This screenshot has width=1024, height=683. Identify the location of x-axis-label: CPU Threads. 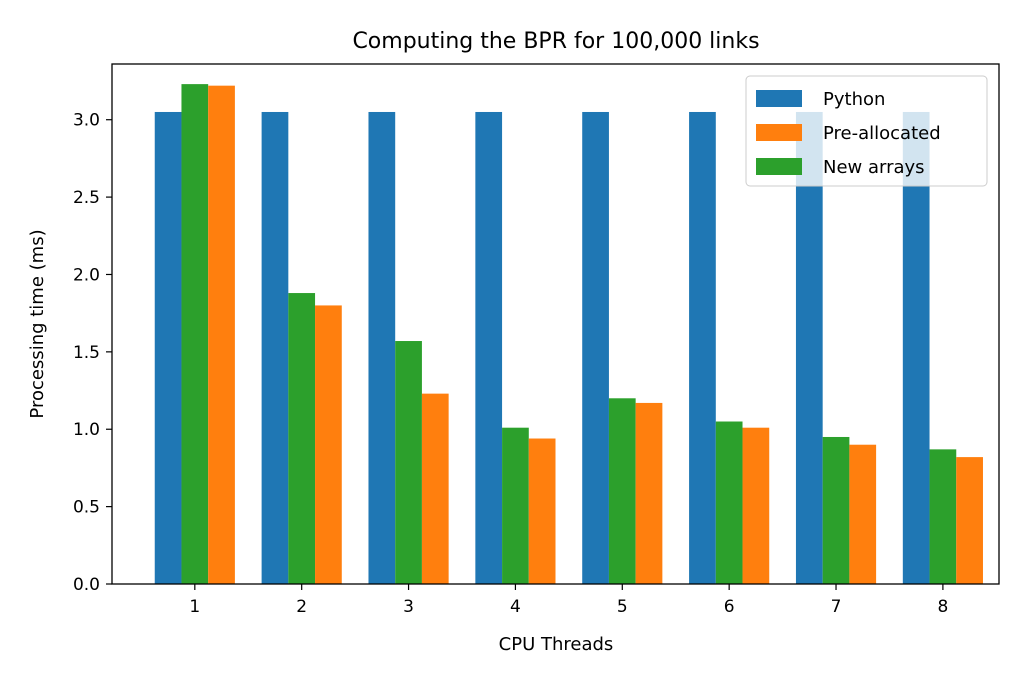
(556, 644).